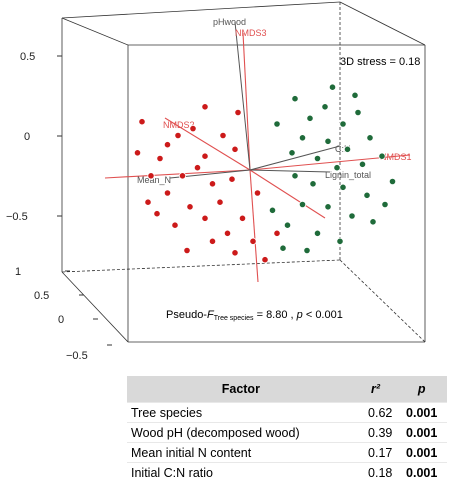 This screenshot has width=474, height=482. I want to click on table-row: Mean initial N content 0.17 0.001, so click(287, 453).